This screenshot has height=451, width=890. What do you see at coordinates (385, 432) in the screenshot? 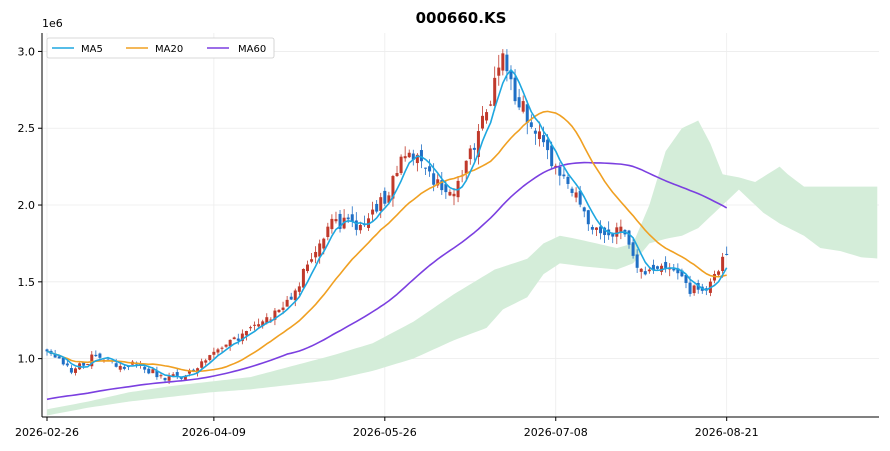
I see `x-tick-label: 2026-05-26` at bounding box center [385, 432].